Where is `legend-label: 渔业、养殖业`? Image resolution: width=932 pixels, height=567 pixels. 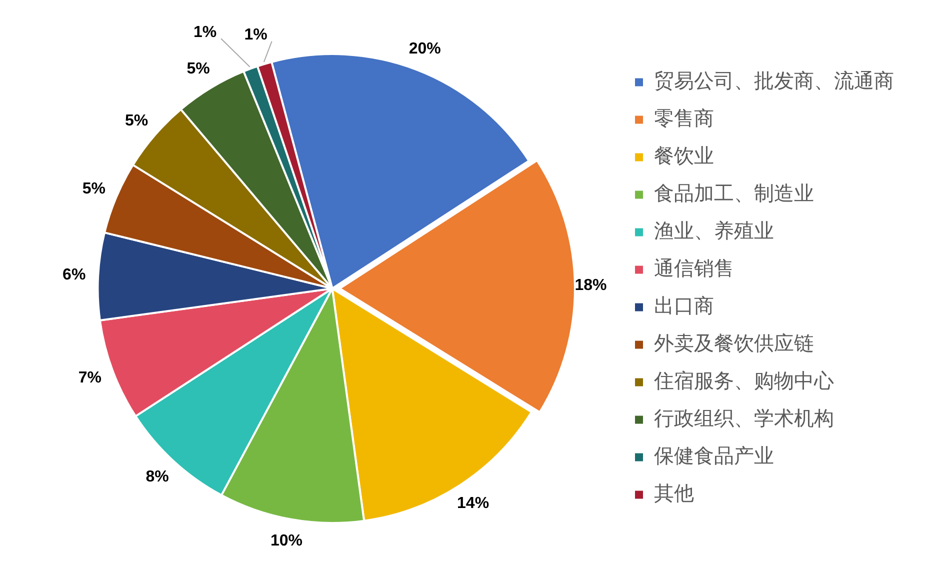
legend-label: 渔业、养殖业 is located at coordinates (714, 230).